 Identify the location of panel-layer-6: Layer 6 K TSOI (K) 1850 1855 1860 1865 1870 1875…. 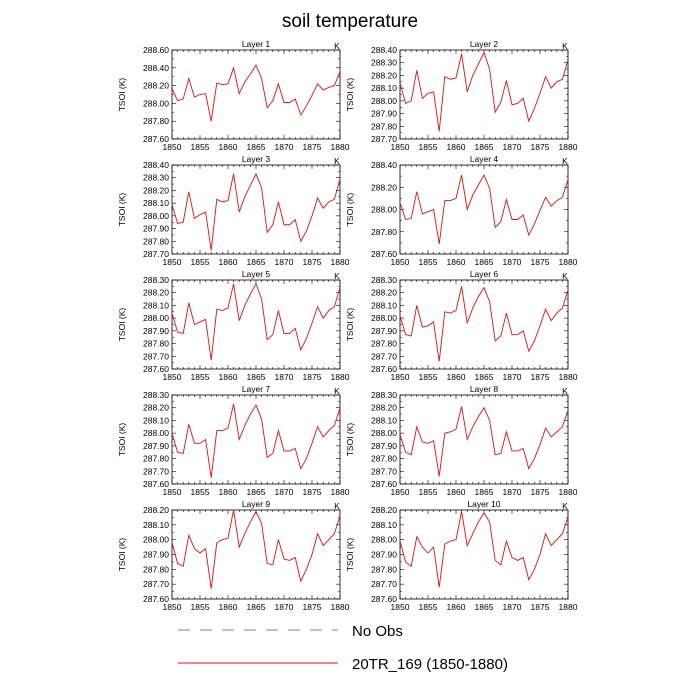
(461, 325).